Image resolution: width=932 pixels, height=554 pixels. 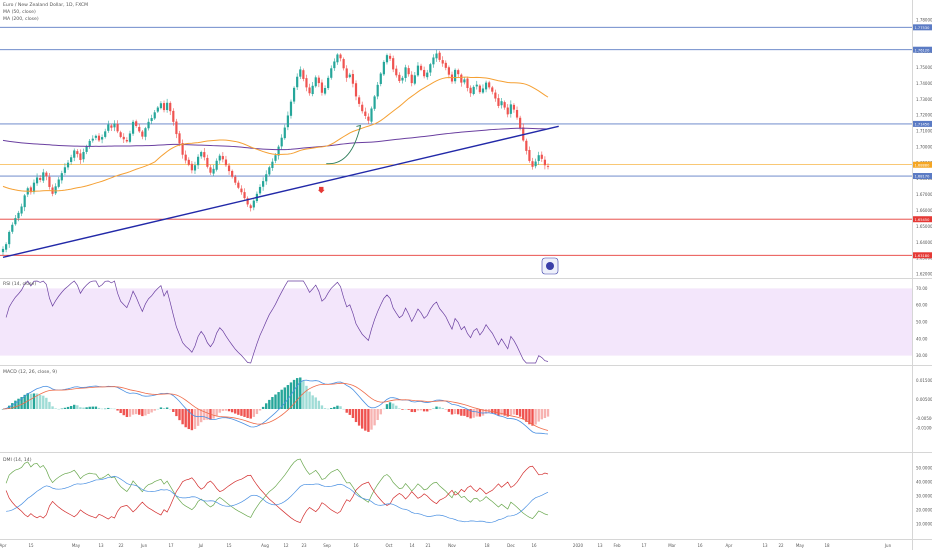 What do you see at coordinates (487, 545) in the screenshot?
I see `x-axis-tick-18: 18` at bounding box center [487, 545].